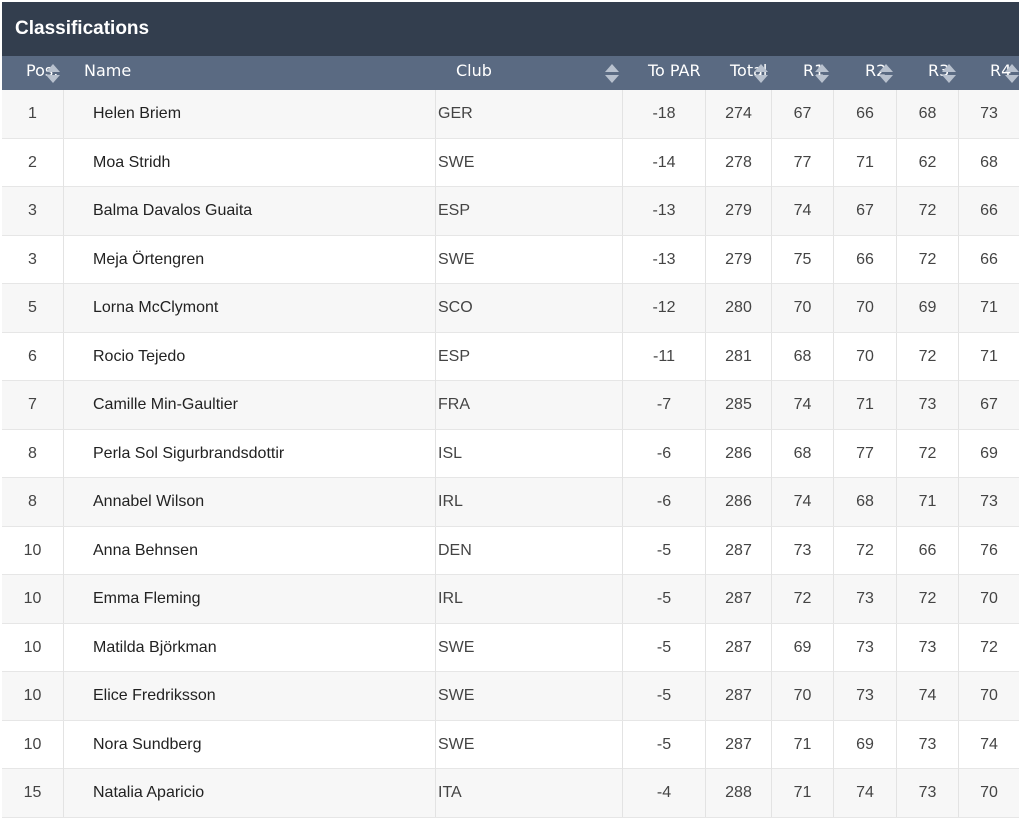  Describe the element at coordinates (803, 162) in the screenshot. I see `cell-r1: 77` at that location.